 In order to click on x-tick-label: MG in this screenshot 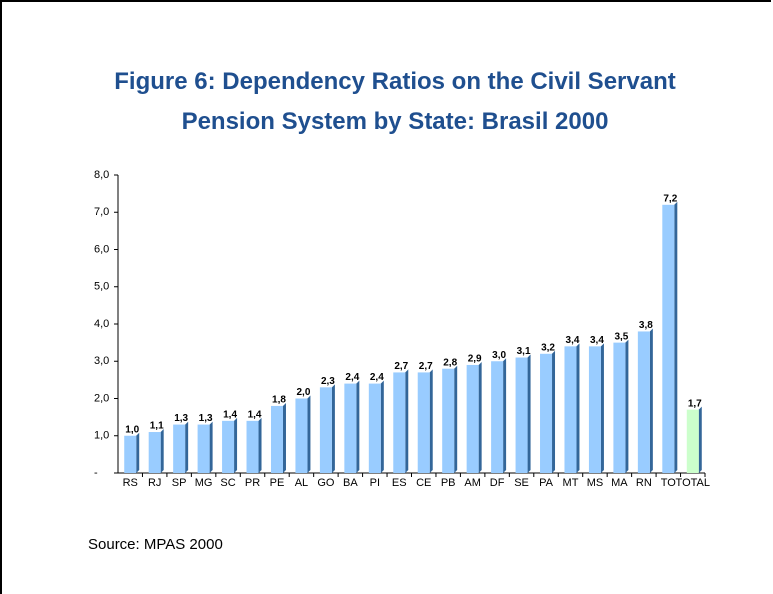, I will do `click(204, 483)`.